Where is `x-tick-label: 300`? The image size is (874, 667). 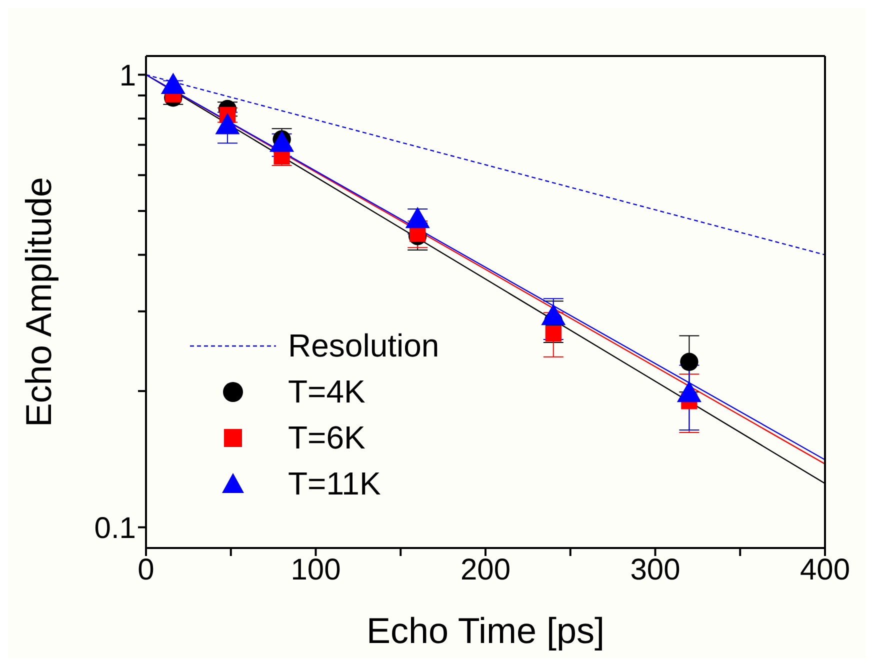
x-tick-label: 300 is located at coordinates (655, 569).